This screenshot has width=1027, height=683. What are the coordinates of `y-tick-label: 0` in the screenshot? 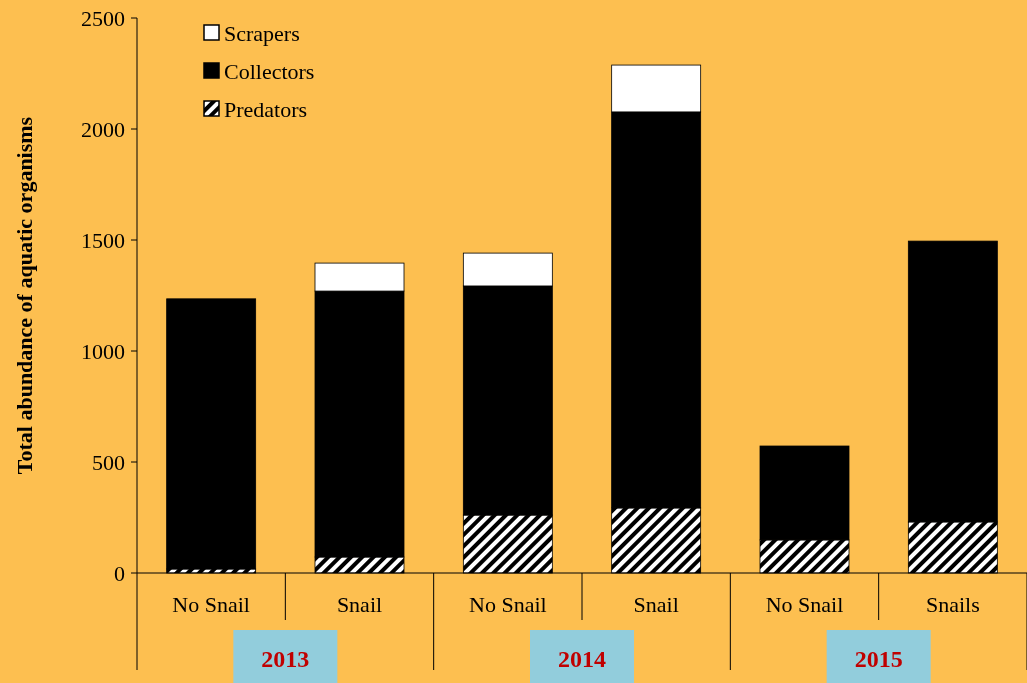 It's located at (119, 573).